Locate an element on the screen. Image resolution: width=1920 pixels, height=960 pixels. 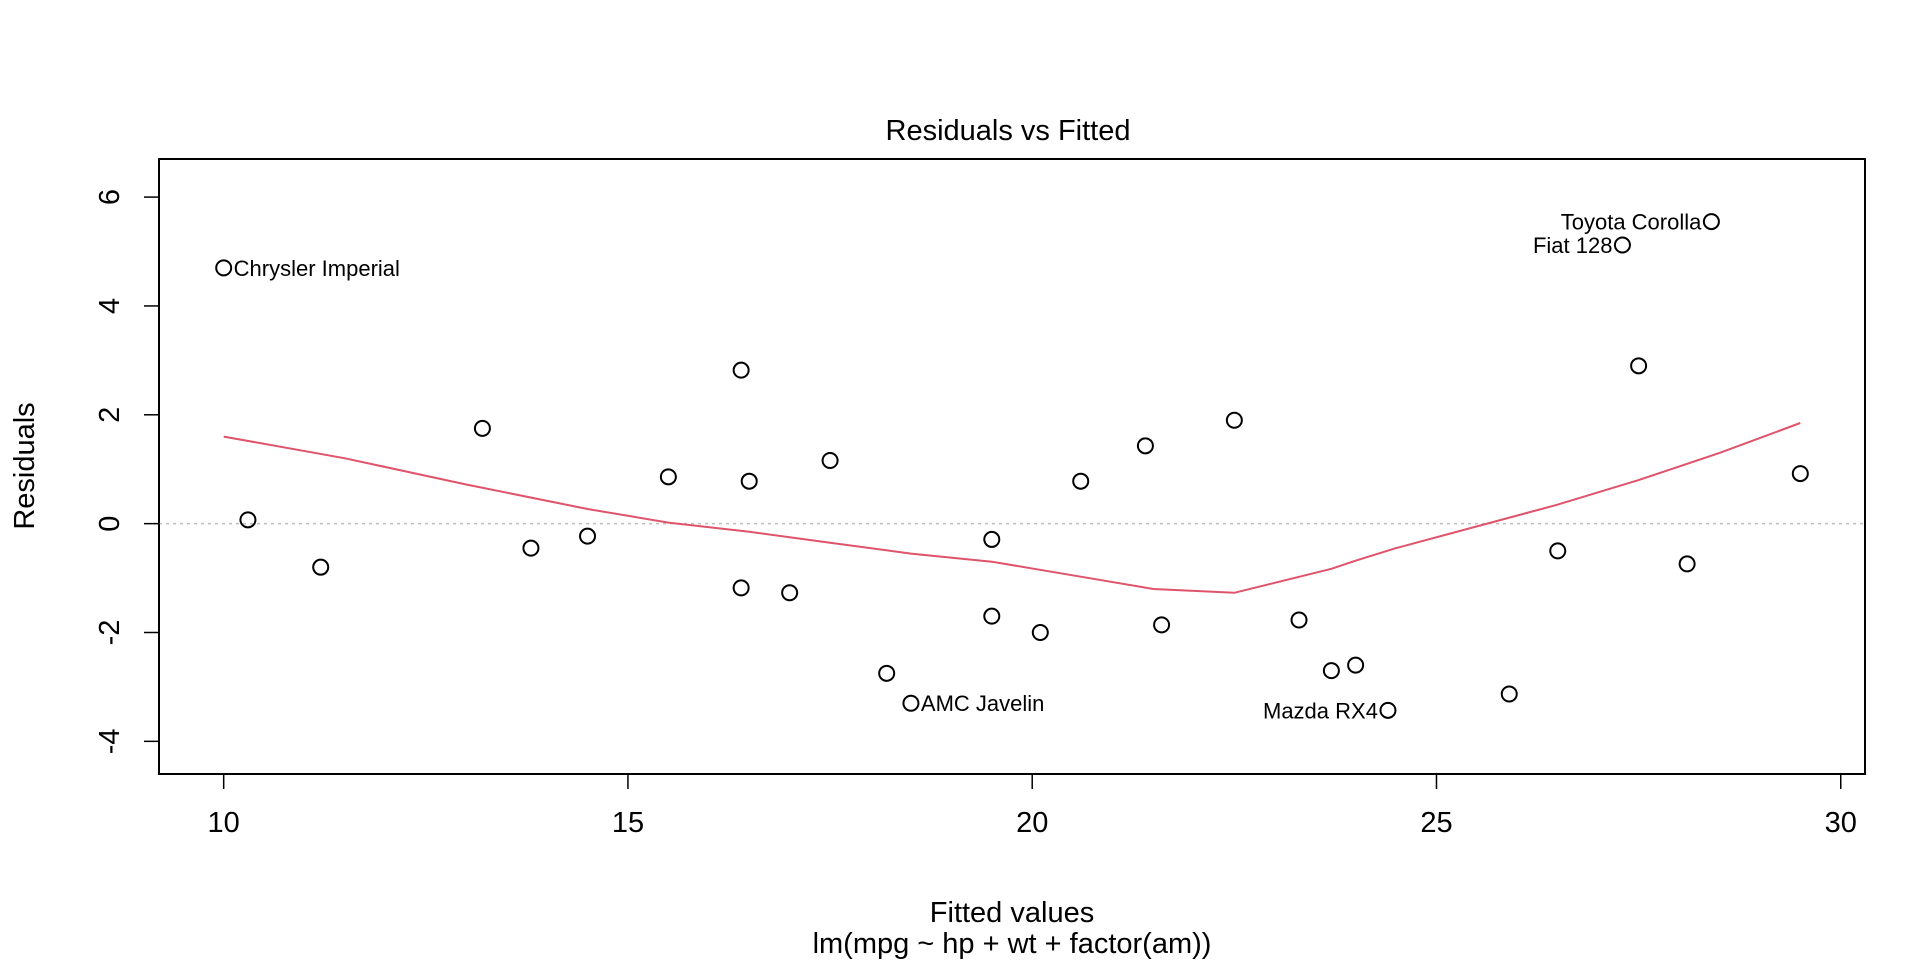
y-tick-label: 4 is located at coordinates (110, 306).